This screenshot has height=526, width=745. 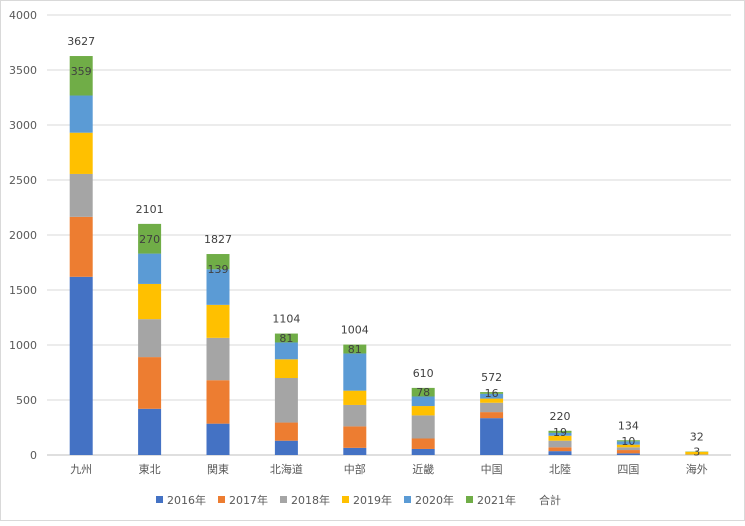 What do you see at coordinates (697, 436) in the screenshot?
I see `total-value-label: 32` at bounding box center [697, 436].